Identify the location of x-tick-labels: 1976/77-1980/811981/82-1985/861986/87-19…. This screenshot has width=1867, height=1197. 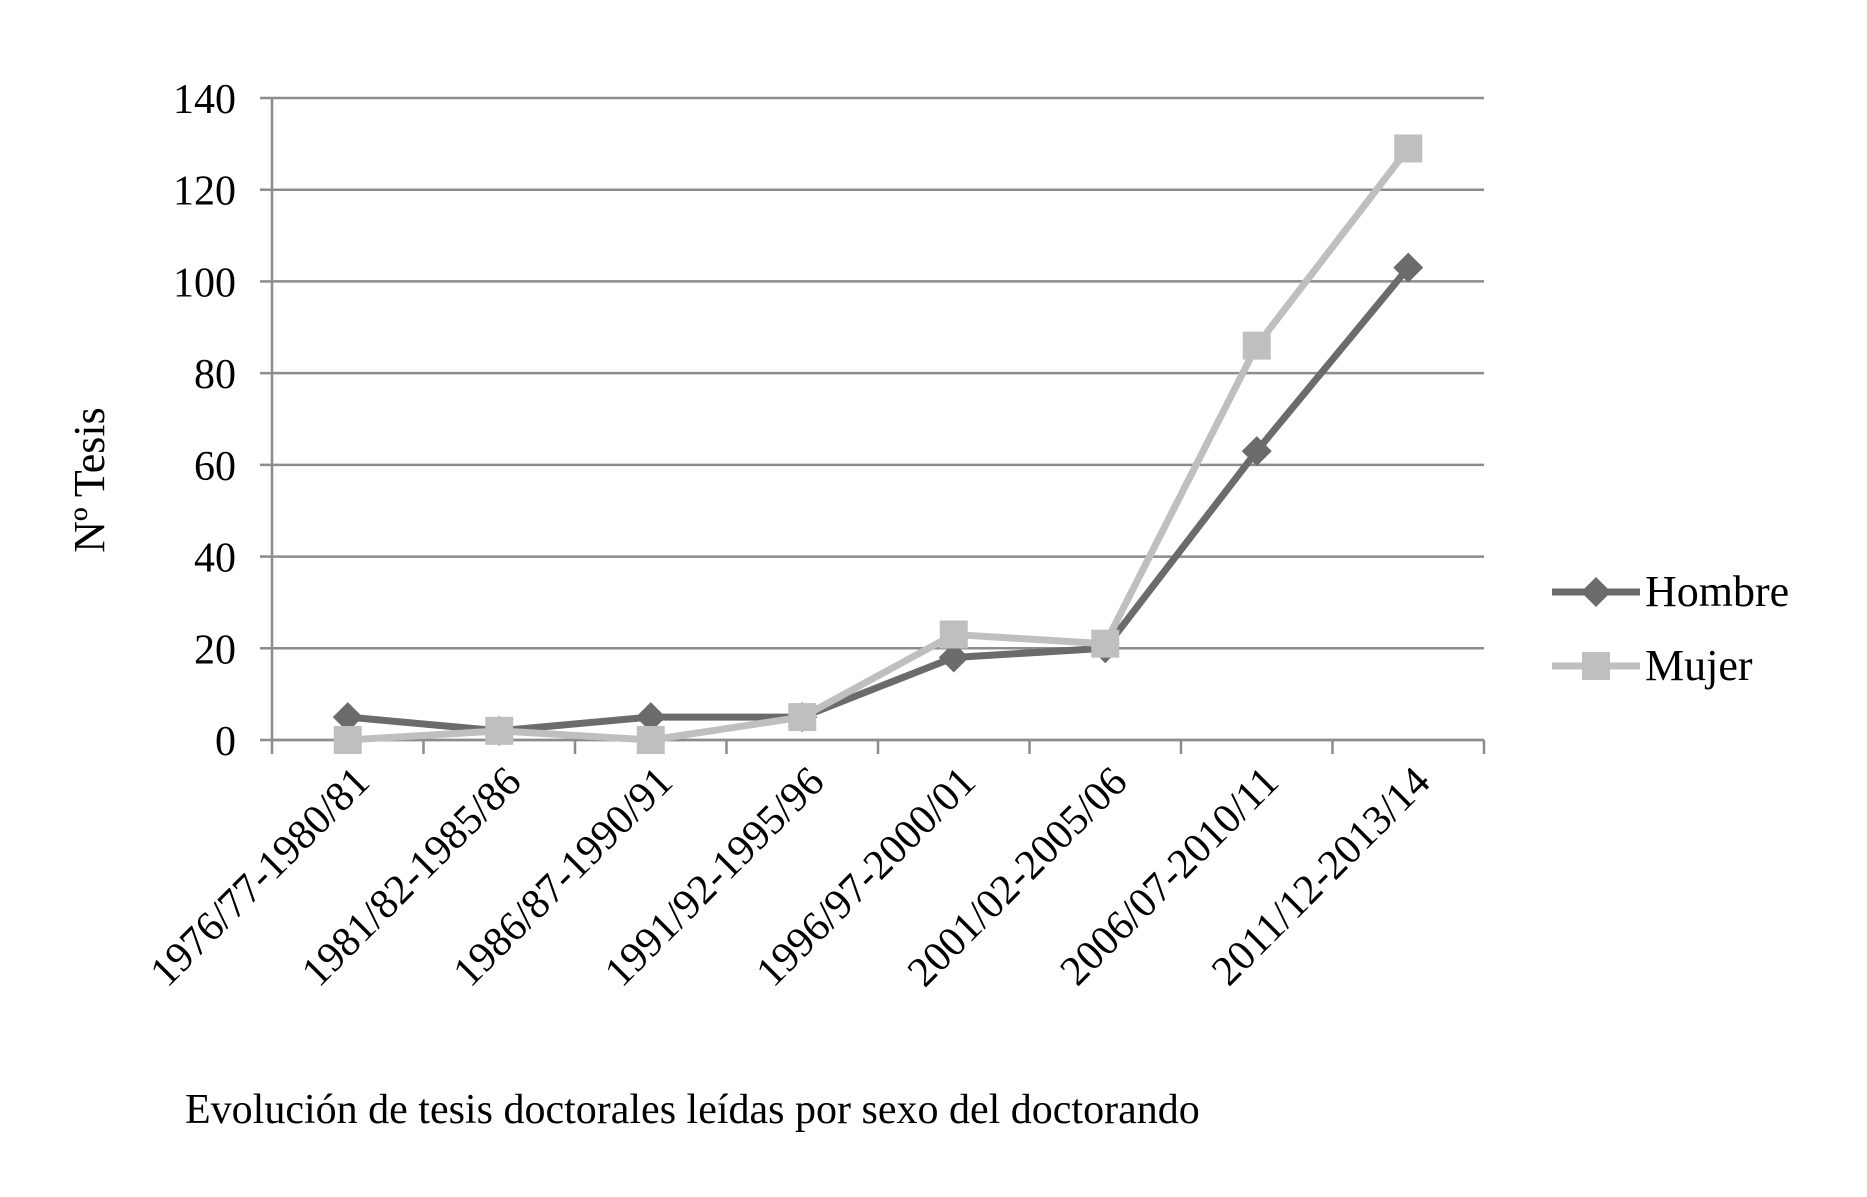
(791, 877).